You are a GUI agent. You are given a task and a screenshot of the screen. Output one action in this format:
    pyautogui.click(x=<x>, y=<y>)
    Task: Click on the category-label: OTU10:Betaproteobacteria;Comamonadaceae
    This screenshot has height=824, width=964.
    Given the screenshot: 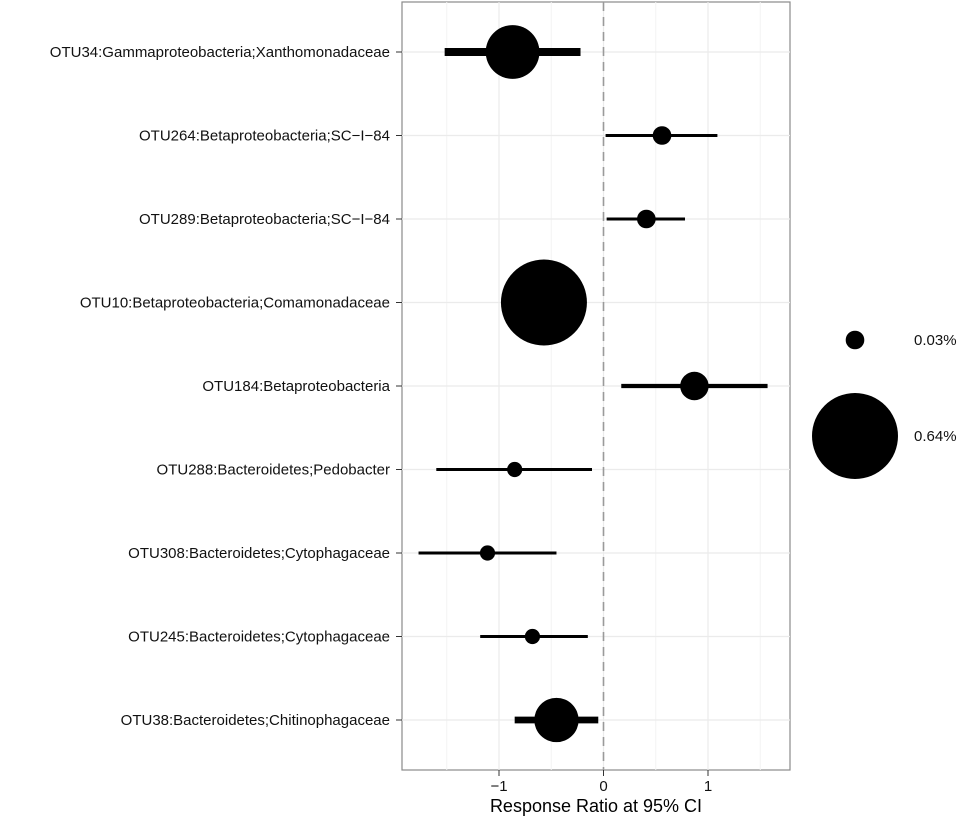 What is the action you would take?
    pyautogui.click(x=235, y=303)
    